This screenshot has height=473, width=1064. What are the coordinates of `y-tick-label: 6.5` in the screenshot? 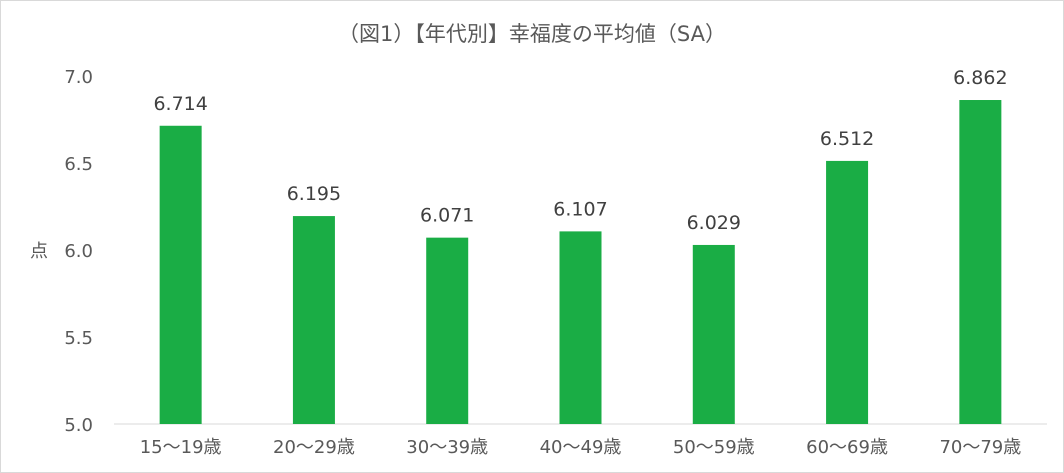 It's located at (78, 164).